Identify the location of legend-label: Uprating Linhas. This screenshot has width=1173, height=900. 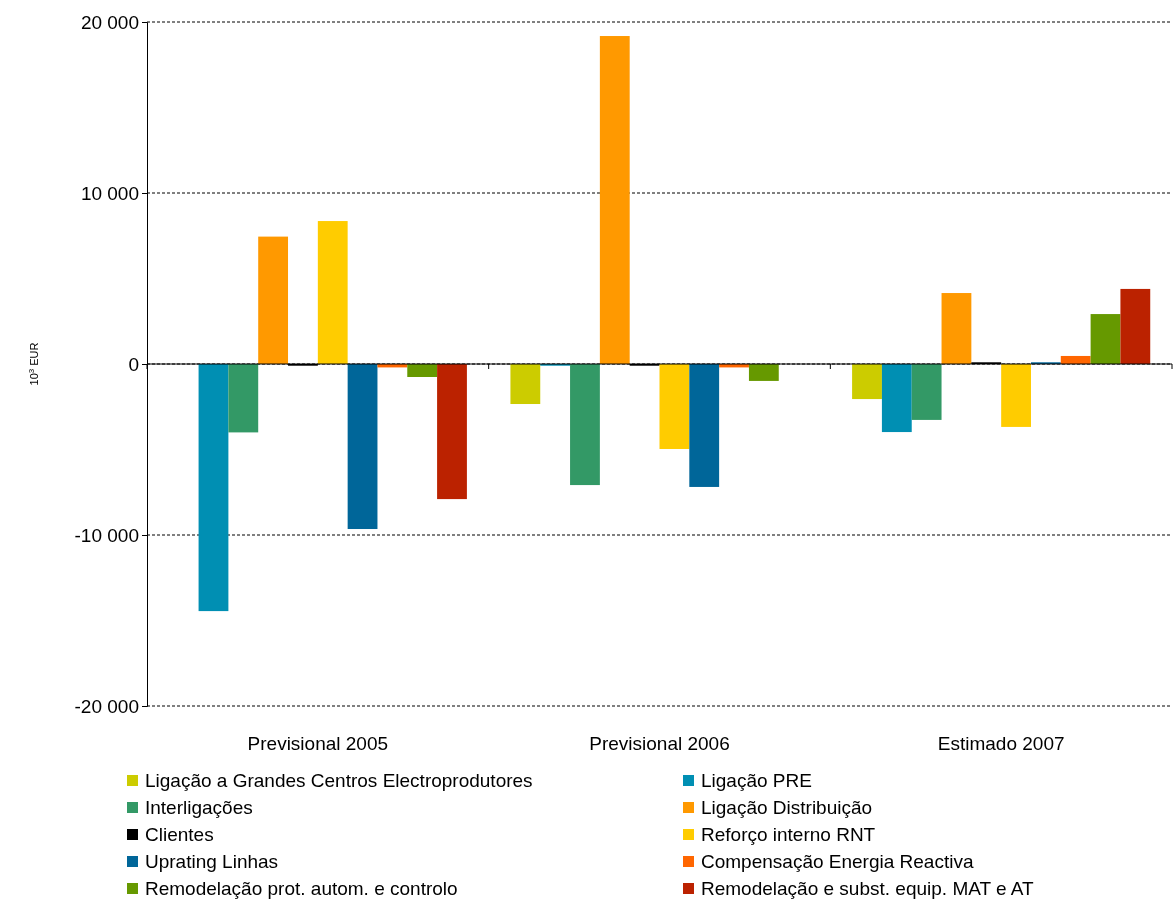
(212, 861).